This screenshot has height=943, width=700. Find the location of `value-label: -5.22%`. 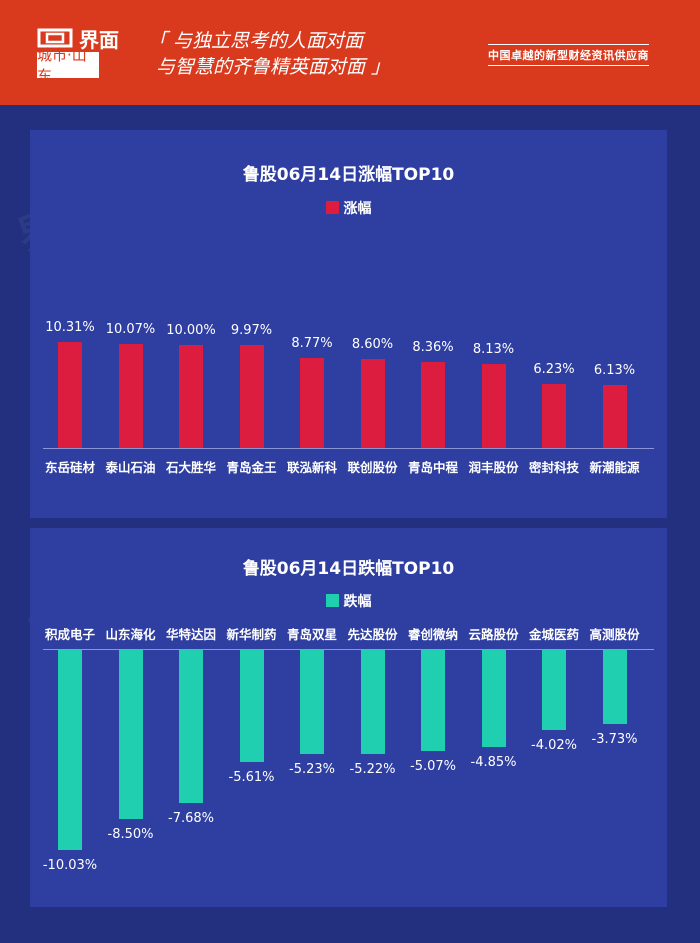

value-label: -5.22% is located at coordinates (372, 769).